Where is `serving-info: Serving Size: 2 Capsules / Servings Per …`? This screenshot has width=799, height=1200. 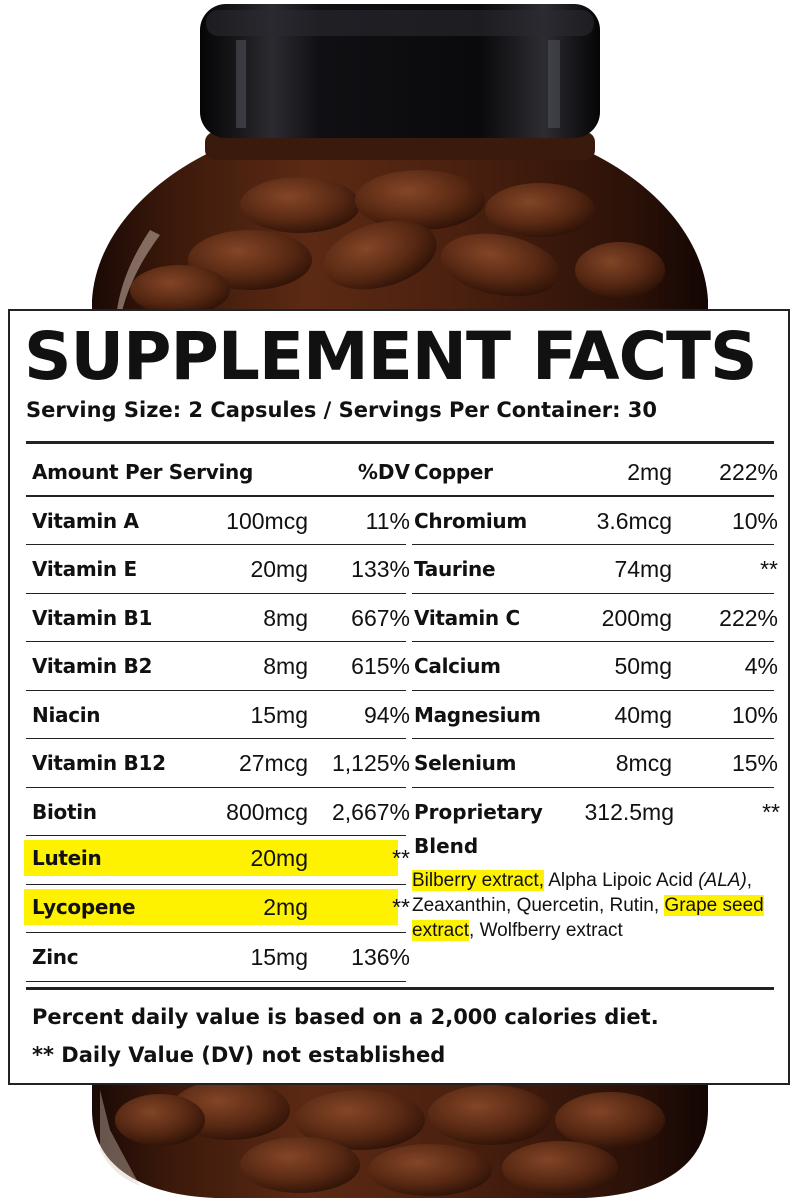 serving-info: Serving Size: 2 Capsules / Servings Per … is located at coordinates (342, 410).